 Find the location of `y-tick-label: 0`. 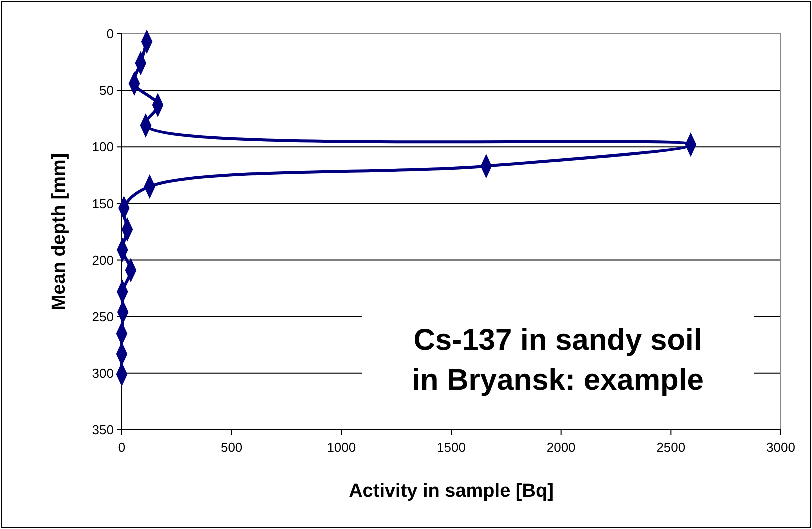

y-tick-label: 0 is located at coordinates (110, 34).